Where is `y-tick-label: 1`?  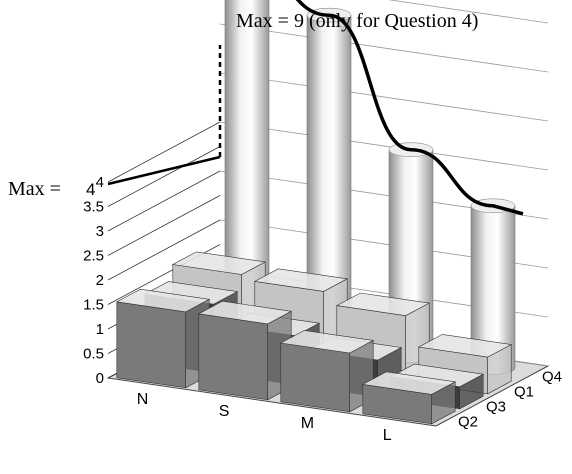
y-tick-label: 1 is located at coordinates (100, 329).